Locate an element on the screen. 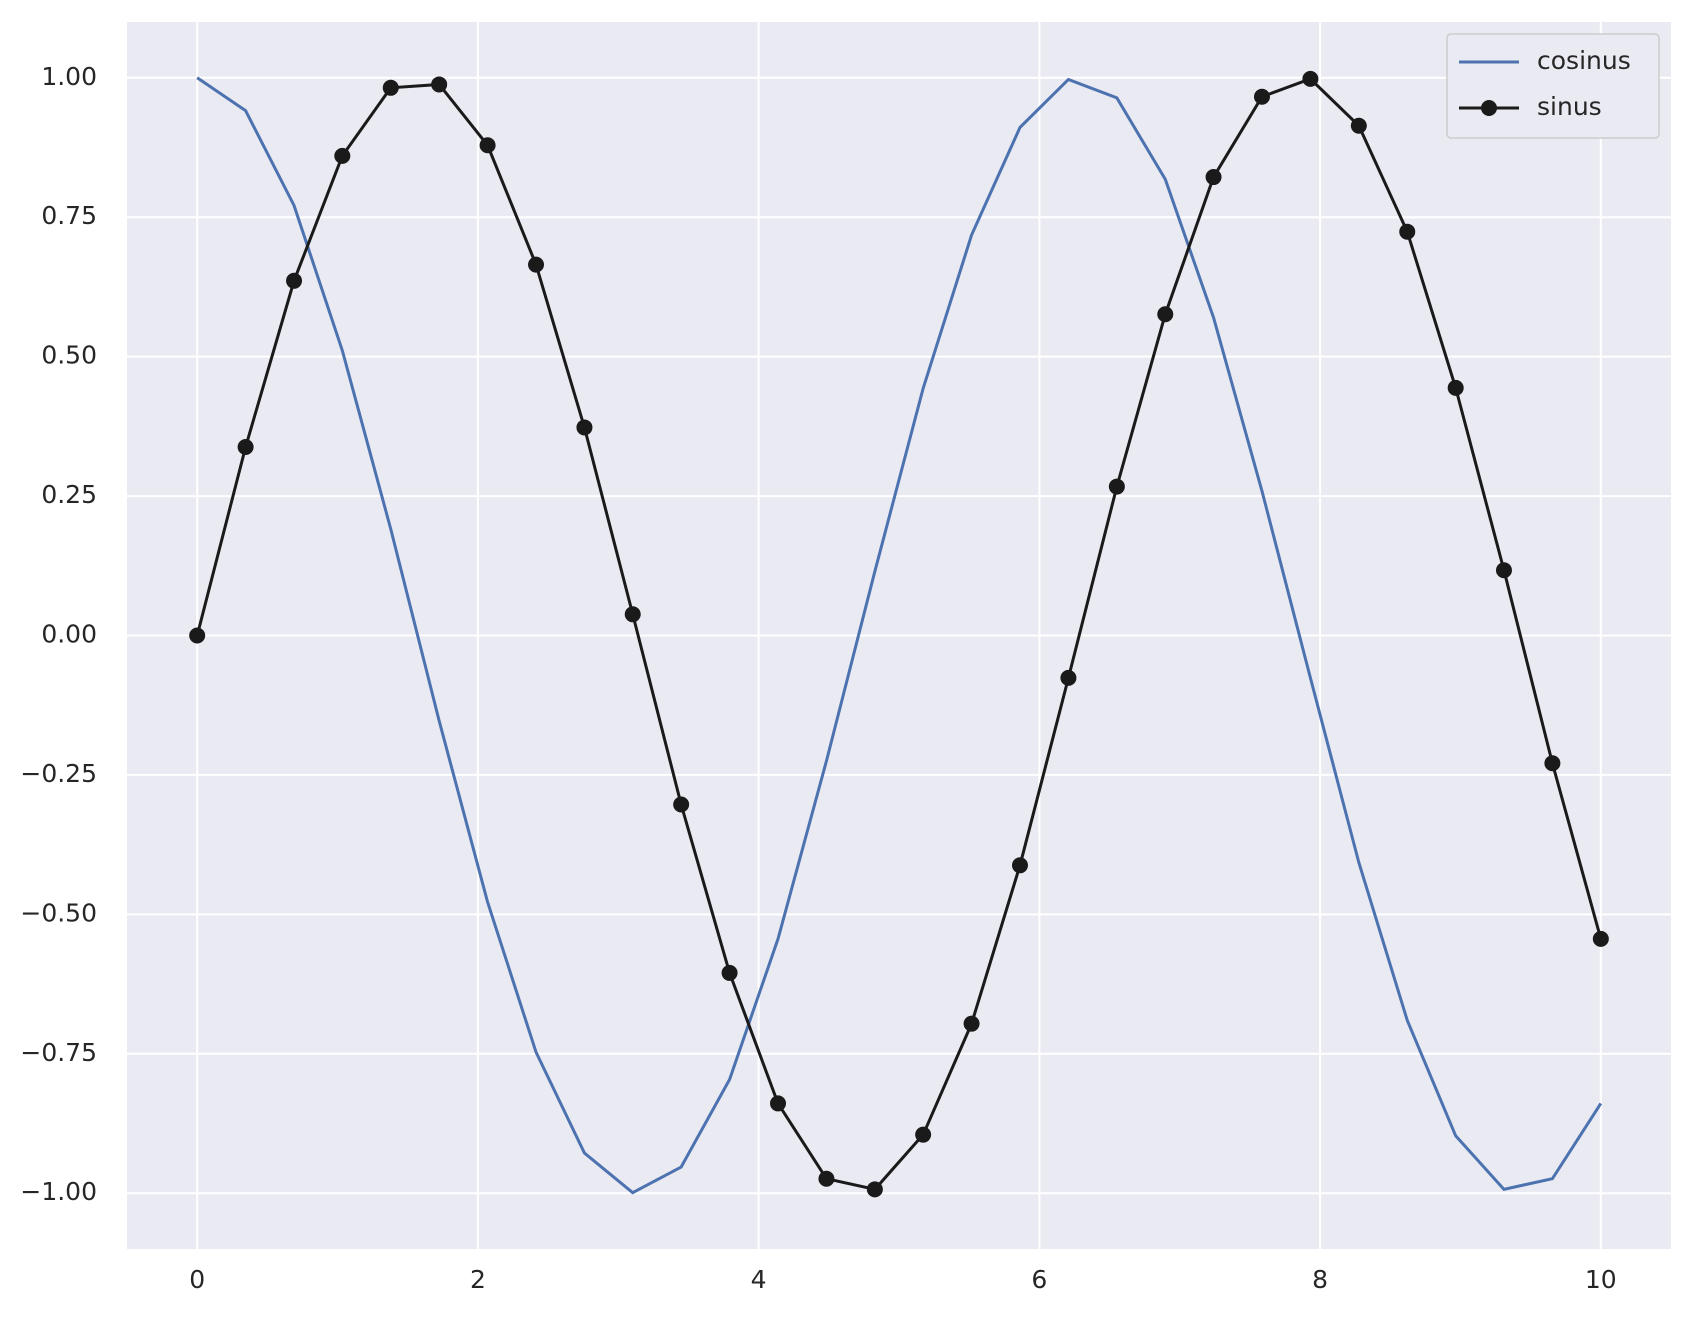 This screenshot has height=1327, width=1693. legend-label: sinus is located at coordinates (1569, 106).